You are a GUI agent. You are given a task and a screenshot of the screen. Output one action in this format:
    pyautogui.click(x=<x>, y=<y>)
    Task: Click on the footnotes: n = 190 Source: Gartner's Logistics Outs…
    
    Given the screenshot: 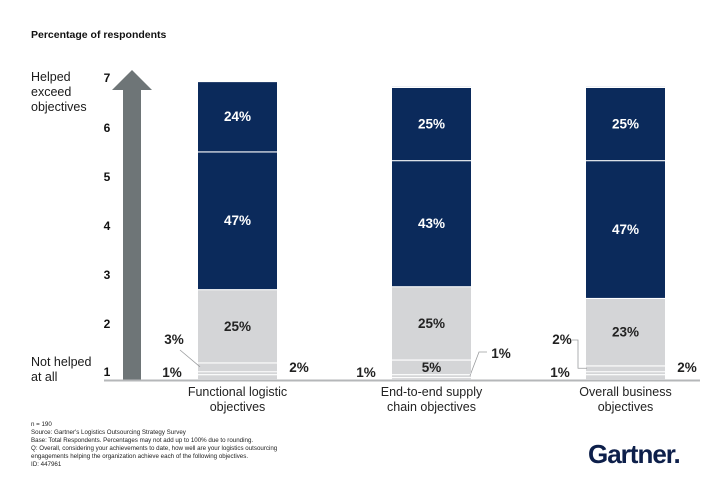 What is the action you would take?
    pyautogui.click(x=196, y=445)
    